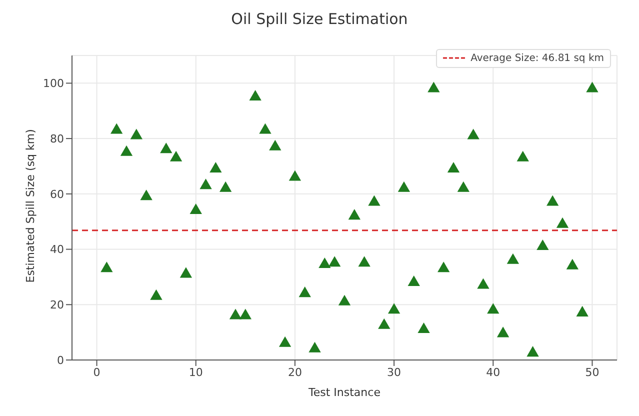 This screenshot has height=416, width=639. I want to click on x-tick-label: 0, so click(96, 372).